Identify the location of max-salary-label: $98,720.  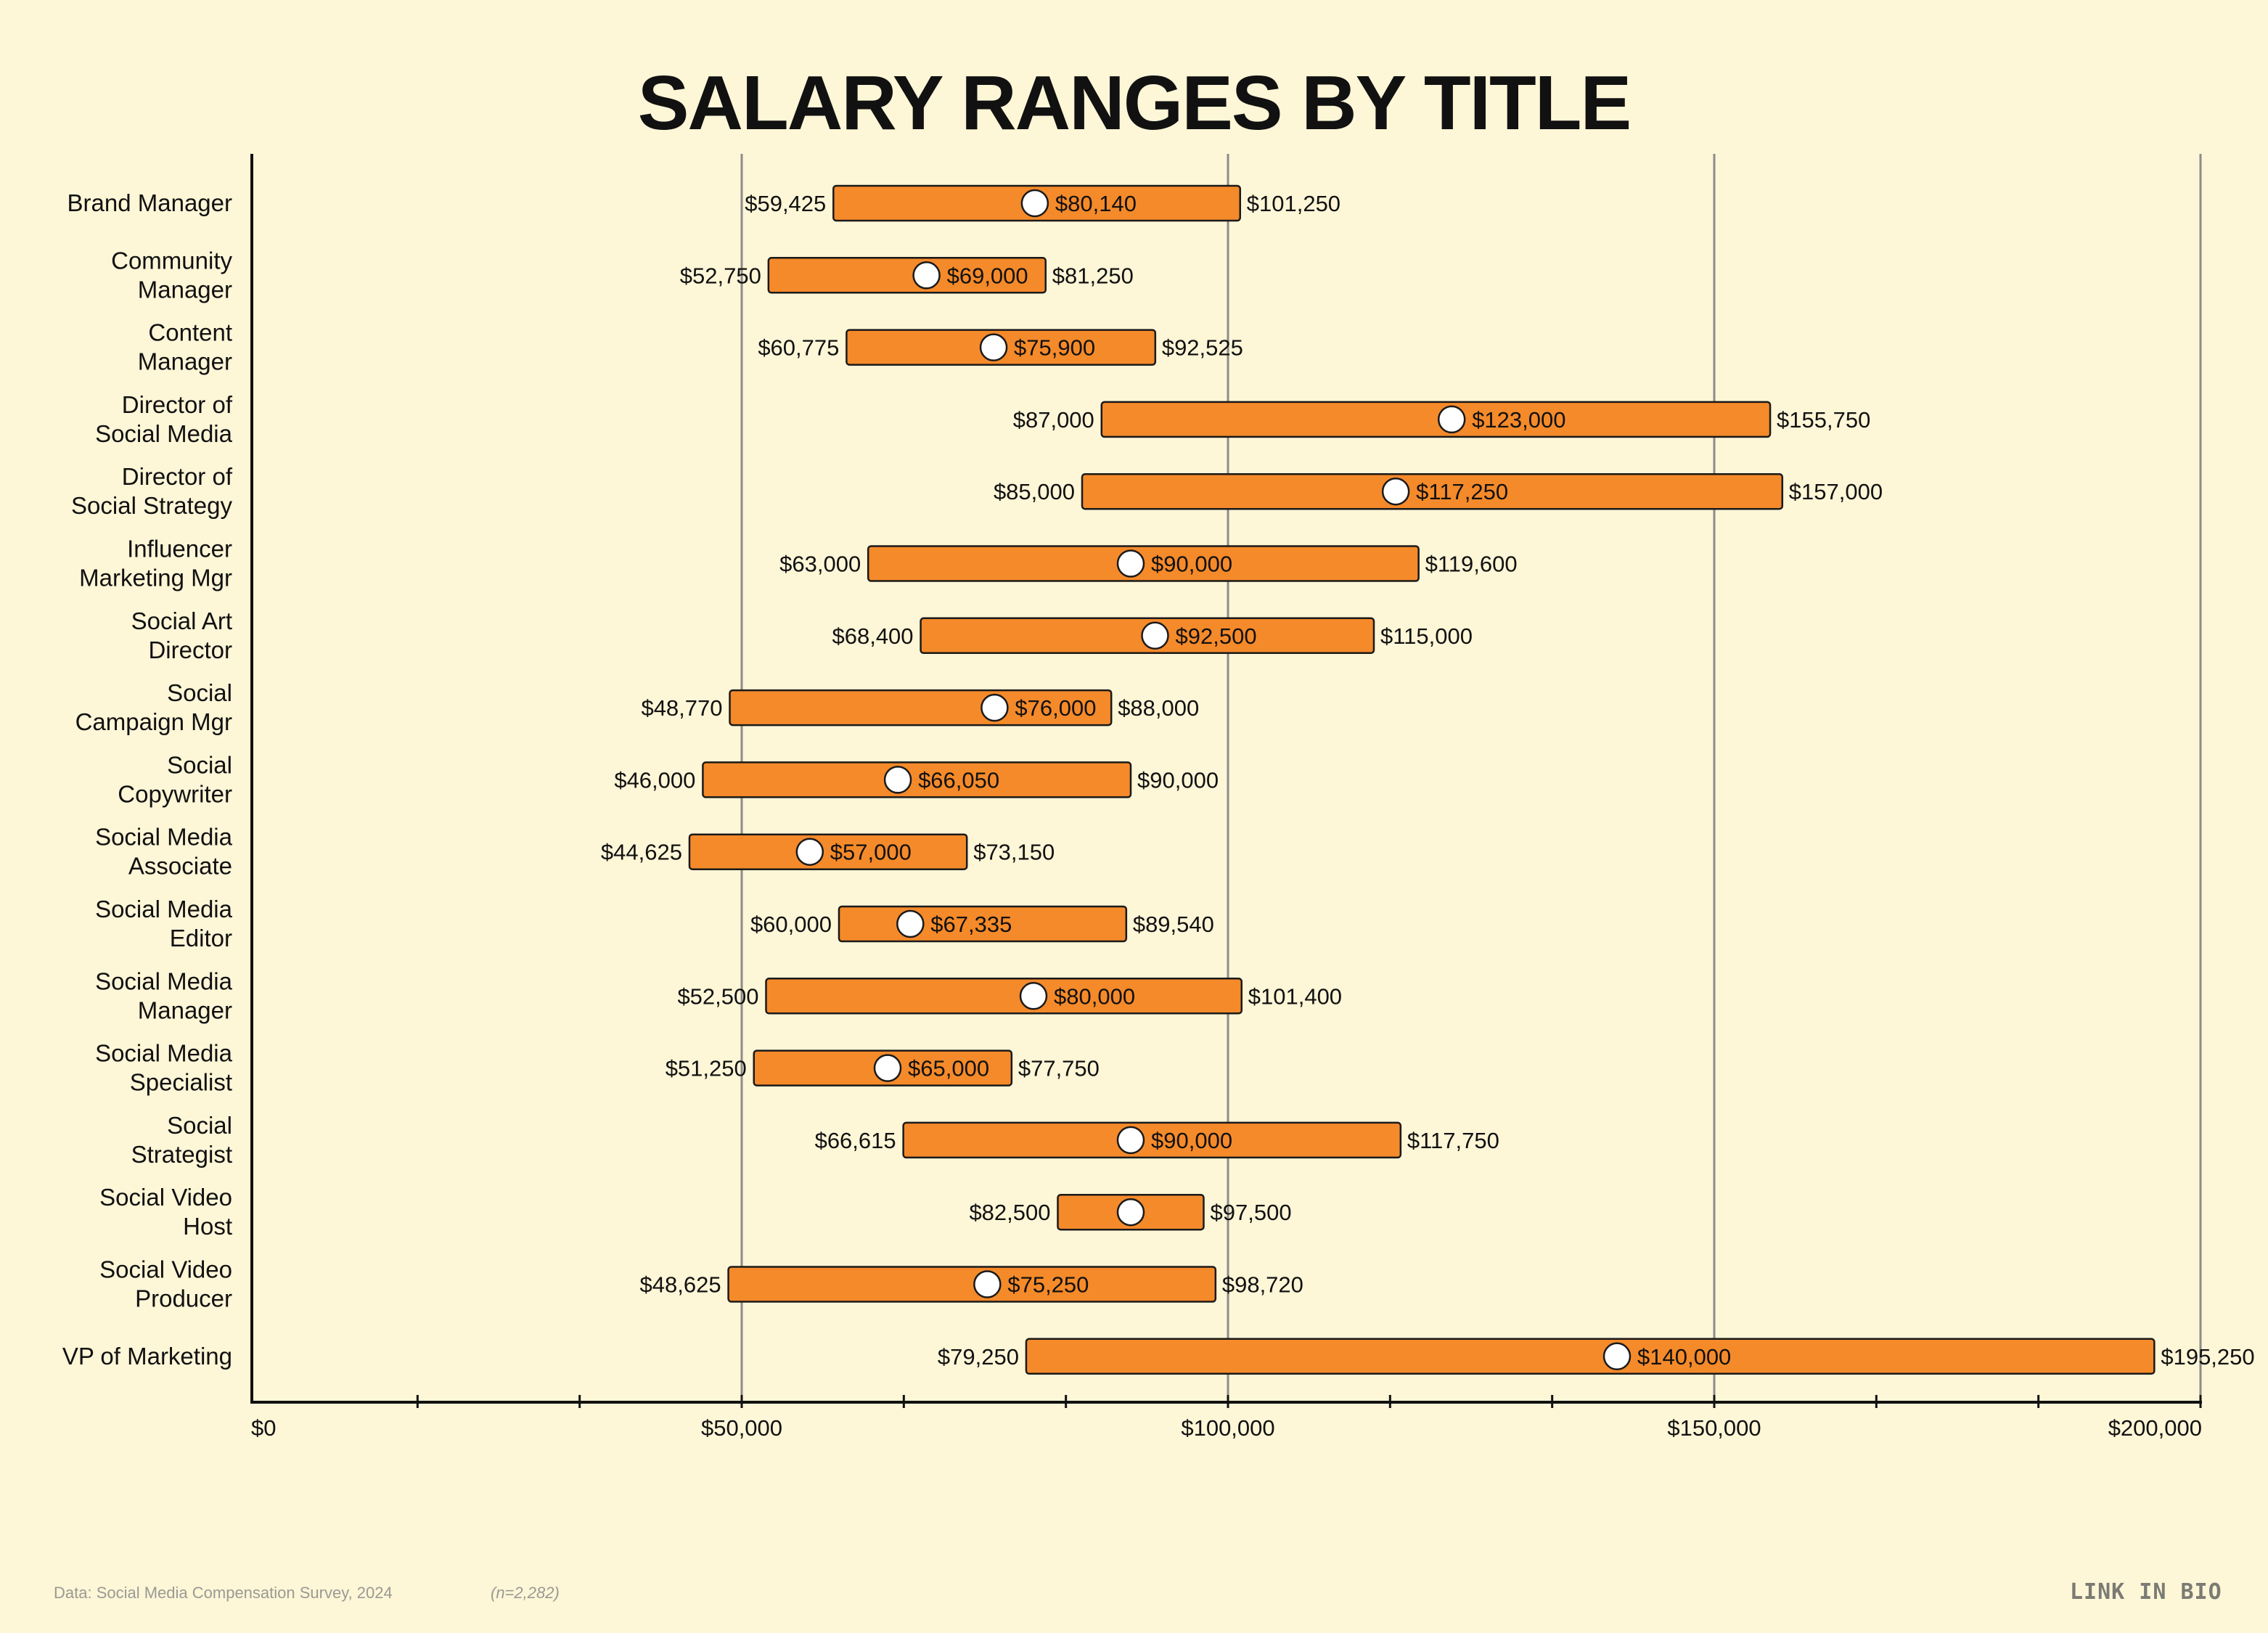
(1262, 1285).